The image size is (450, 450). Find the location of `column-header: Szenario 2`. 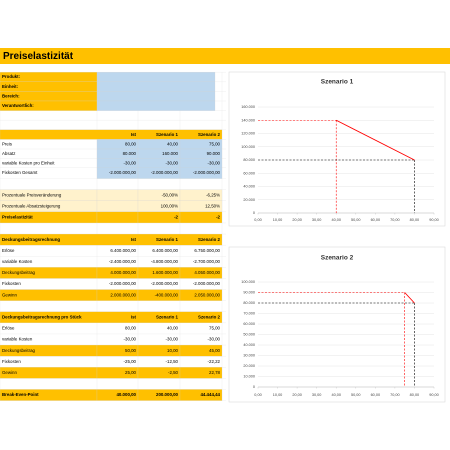

column-header: Szenario 2 is located at coordinates (209, 134).